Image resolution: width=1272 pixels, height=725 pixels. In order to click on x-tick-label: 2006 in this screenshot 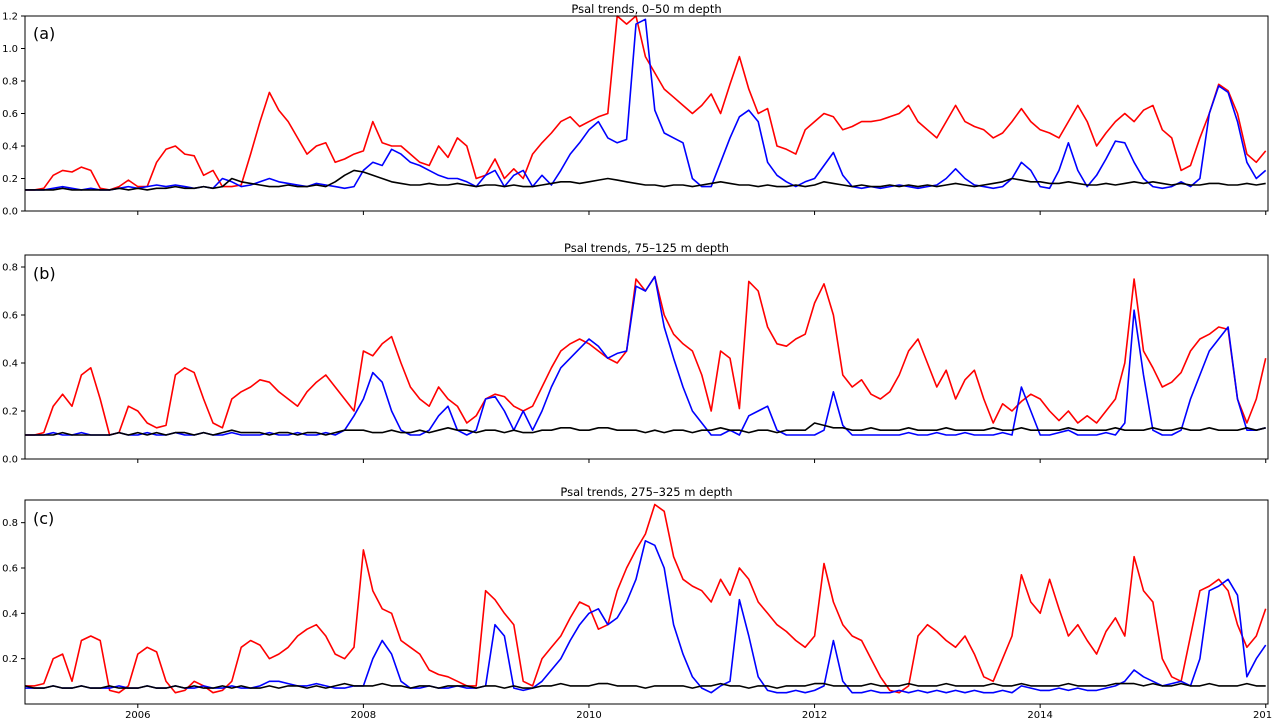, I will do `click(137, 715)`.